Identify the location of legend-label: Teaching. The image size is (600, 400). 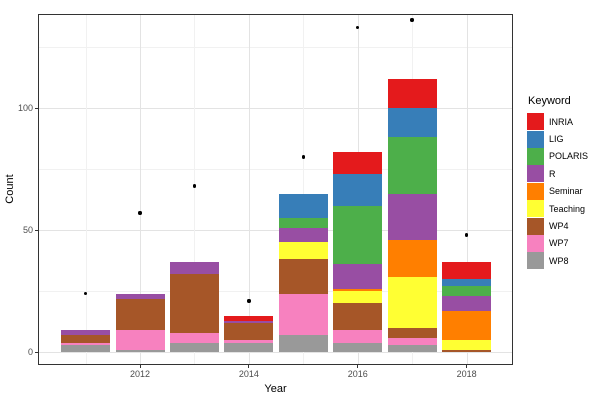
(567, 208).